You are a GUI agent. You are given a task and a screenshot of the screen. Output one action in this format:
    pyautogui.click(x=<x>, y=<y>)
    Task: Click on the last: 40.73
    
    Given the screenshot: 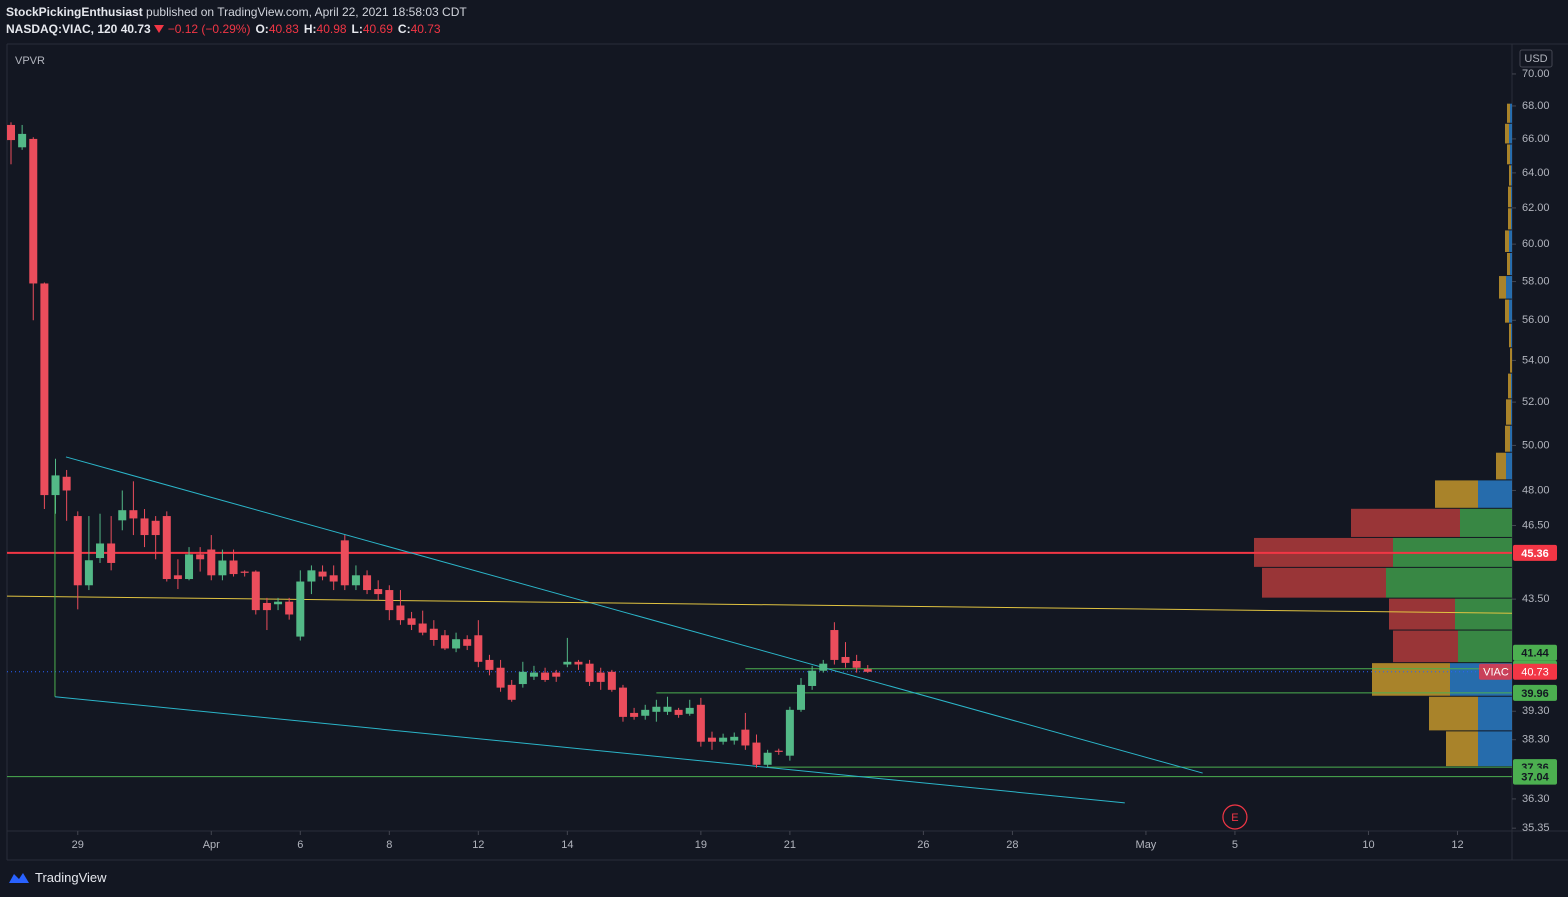 What is the action you would take?
    pyautogui.click(x=135, y=29)
    